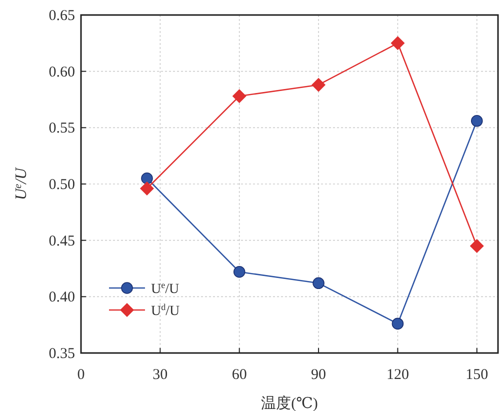 This screenshot has height=411, width=502. What do you see at coordinates (61, 128) in the screenshot?
I see `y-tick-label: 0.55` at bounding box center [61, 128].